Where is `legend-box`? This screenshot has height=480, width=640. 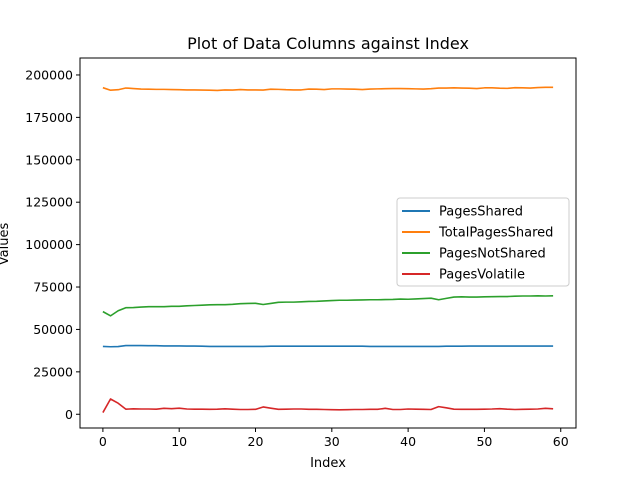
legend-box is located at coordinates (483, 242).